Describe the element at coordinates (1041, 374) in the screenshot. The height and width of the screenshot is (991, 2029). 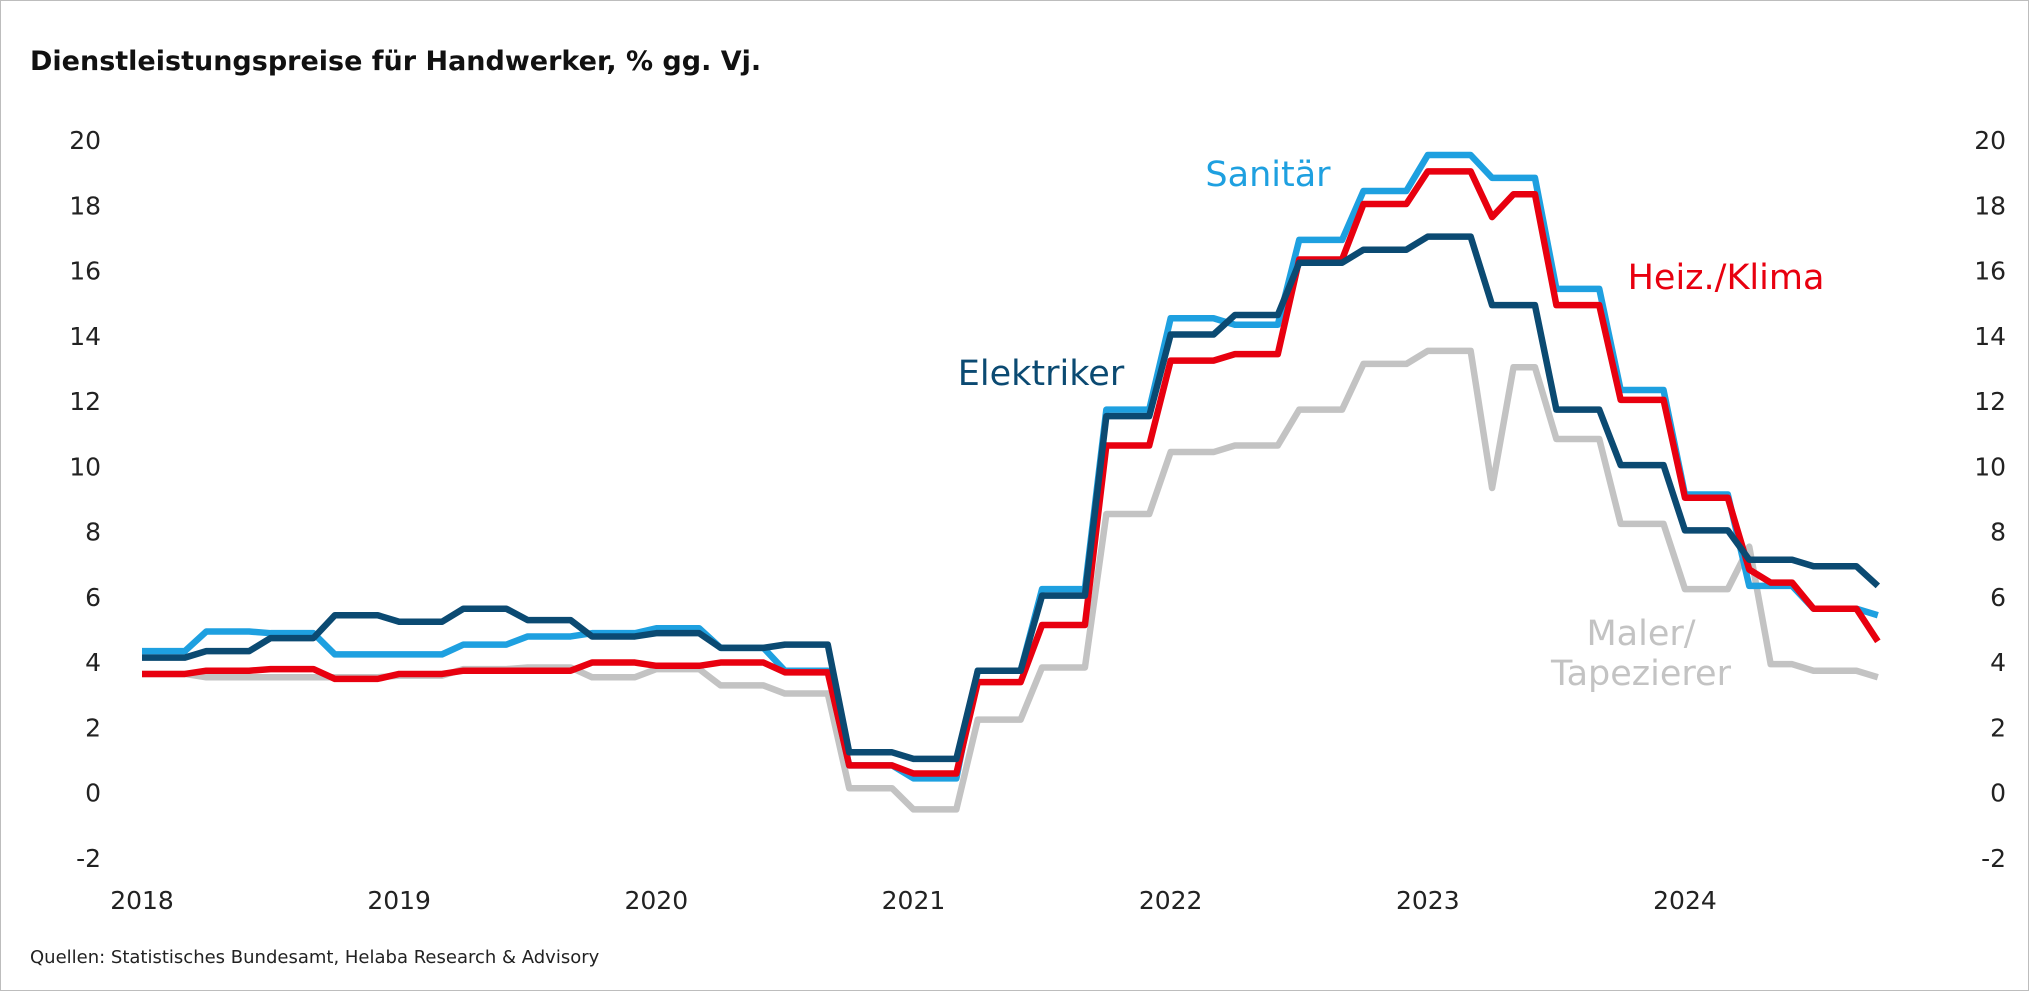
I see `series-label: Elektriker` at that location.